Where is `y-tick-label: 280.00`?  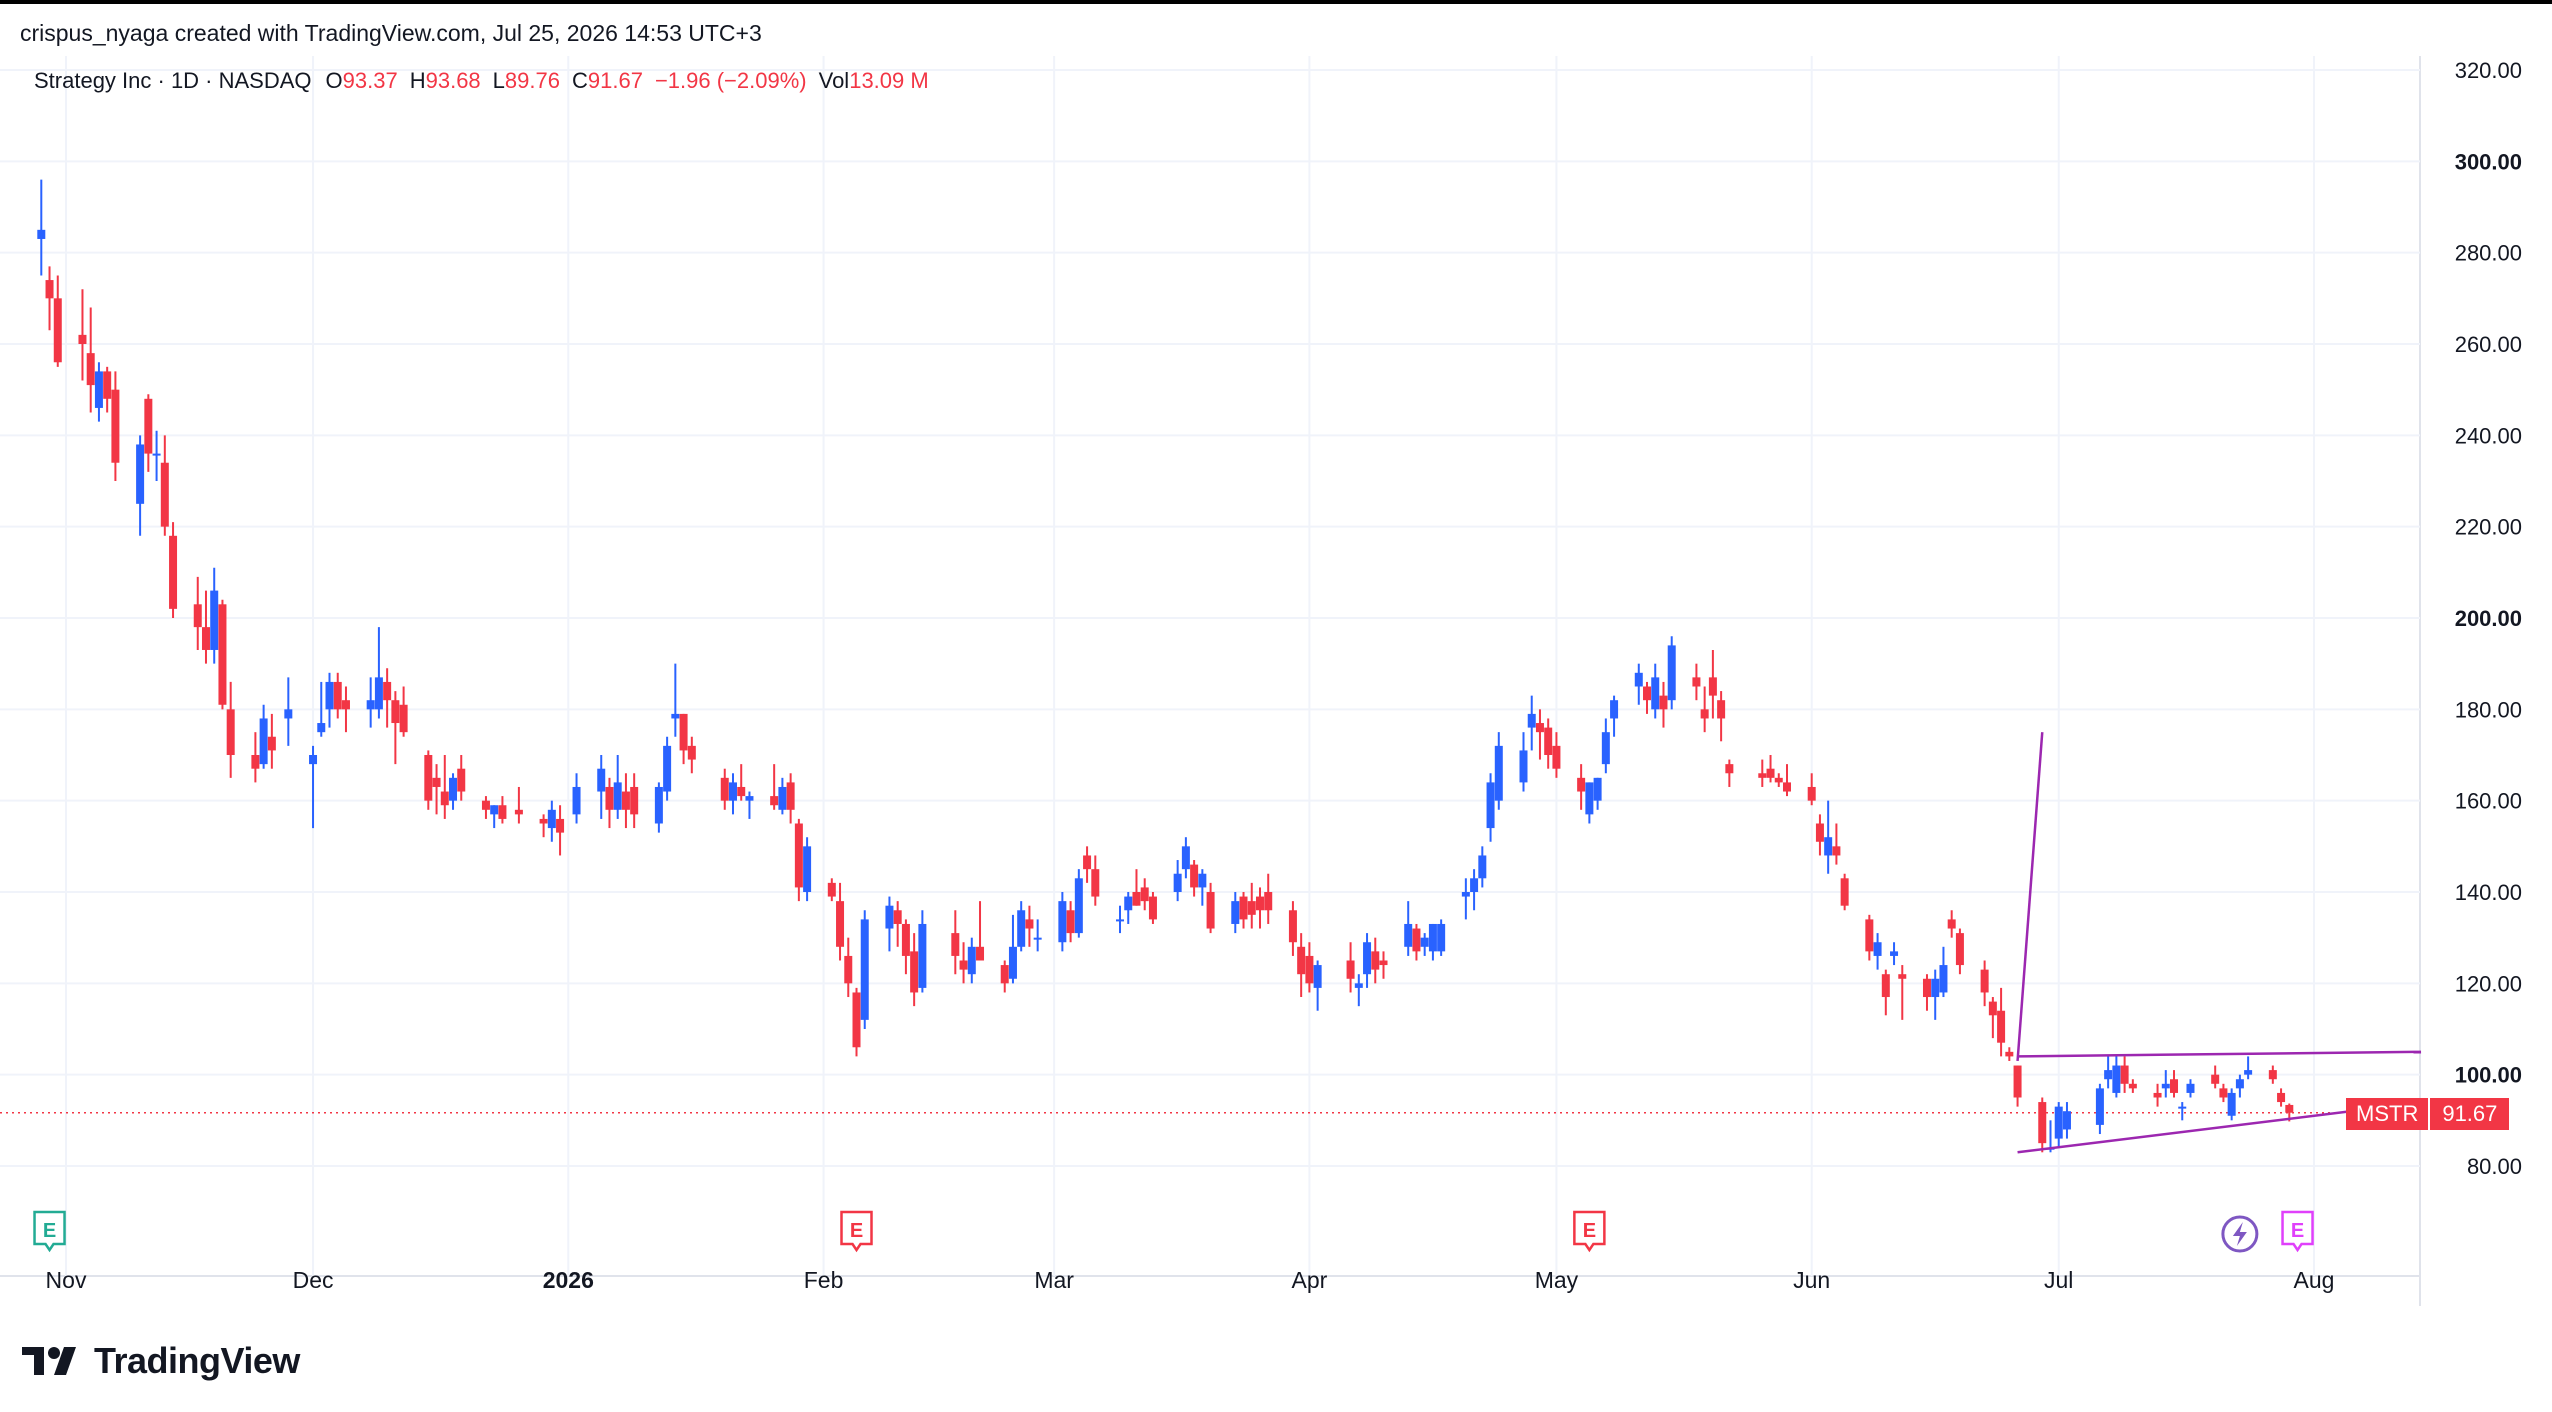 y-tick-label: 280.00 is located at coordinates (2488, 253).